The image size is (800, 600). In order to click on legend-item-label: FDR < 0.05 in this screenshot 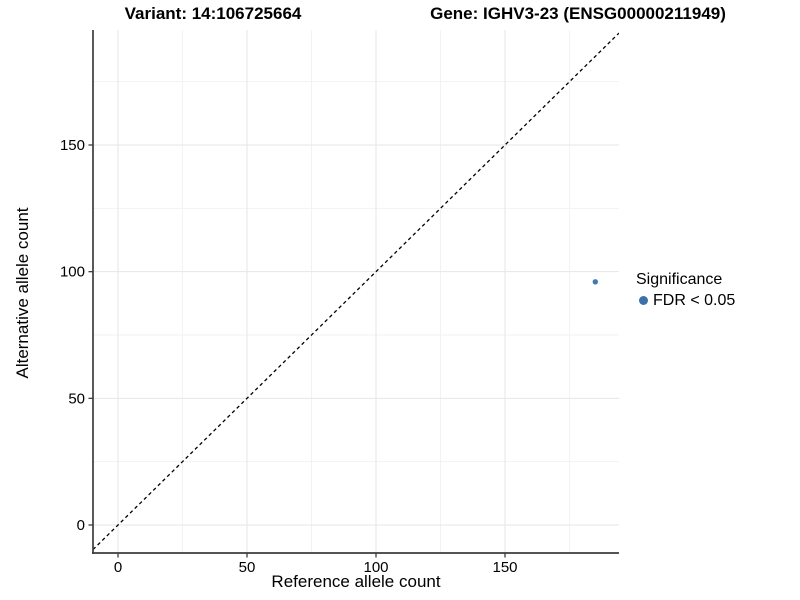, I will do `click(694, 300)`.